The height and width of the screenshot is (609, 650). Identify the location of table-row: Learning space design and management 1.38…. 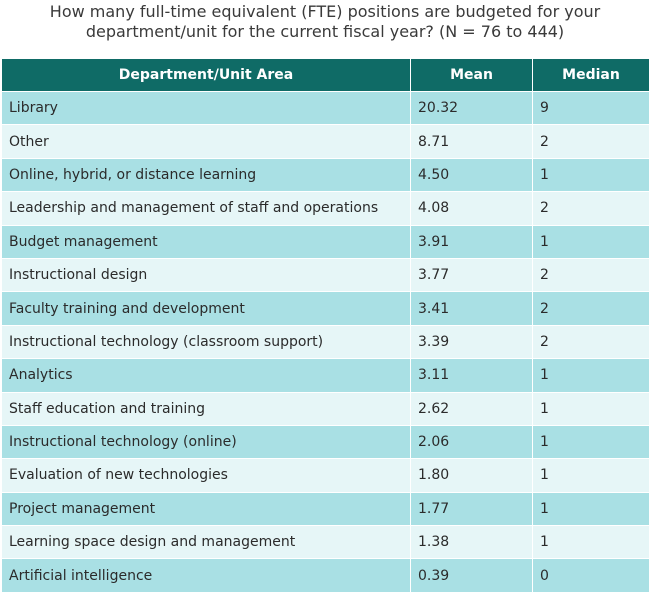
(325, 542).